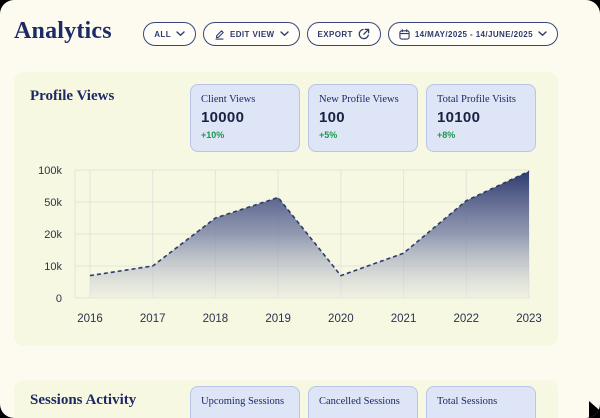  I want to click on stat-label: Upcoming Sessions, so click(243, 401).